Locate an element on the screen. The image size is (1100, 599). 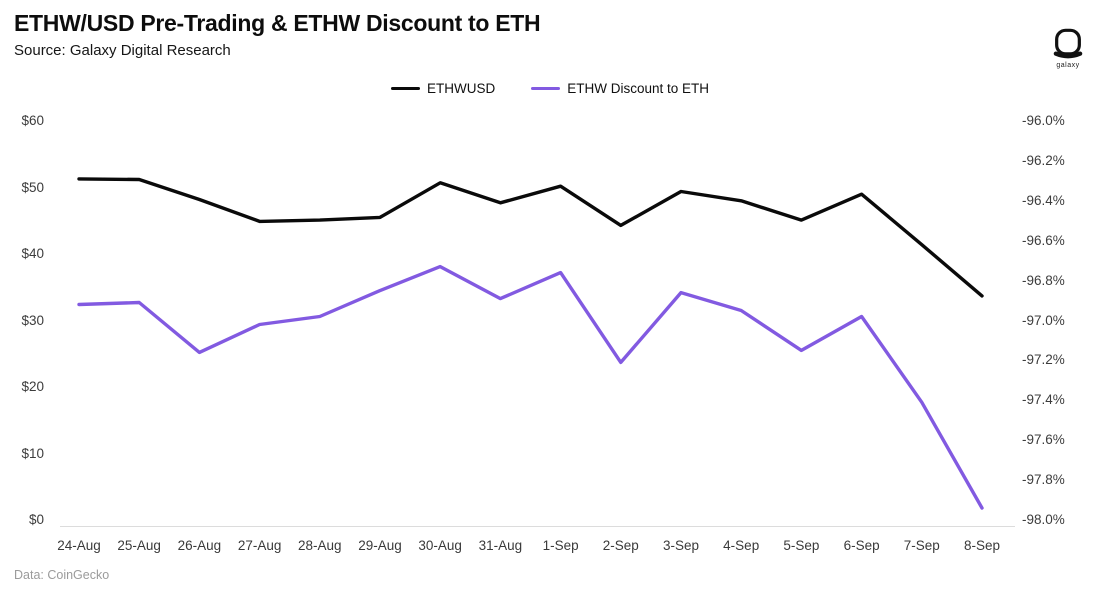
legend-item-ethwusd: ETHWUSD is located at coordinates (443, 88).